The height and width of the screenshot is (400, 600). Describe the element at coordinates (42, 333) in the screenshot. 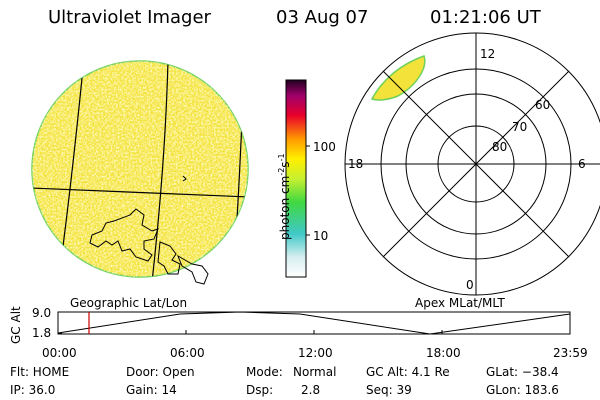

I see `altitude-tick-bottom: 1.8` at that location.